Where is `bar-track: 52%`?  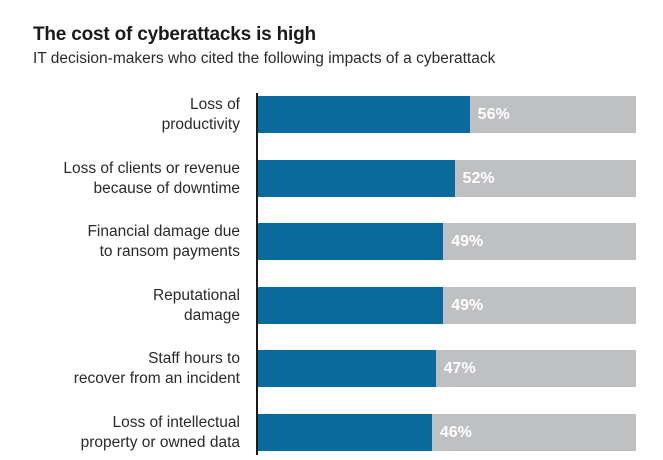
bar-track: 52% is located at coordinates (447, 178).